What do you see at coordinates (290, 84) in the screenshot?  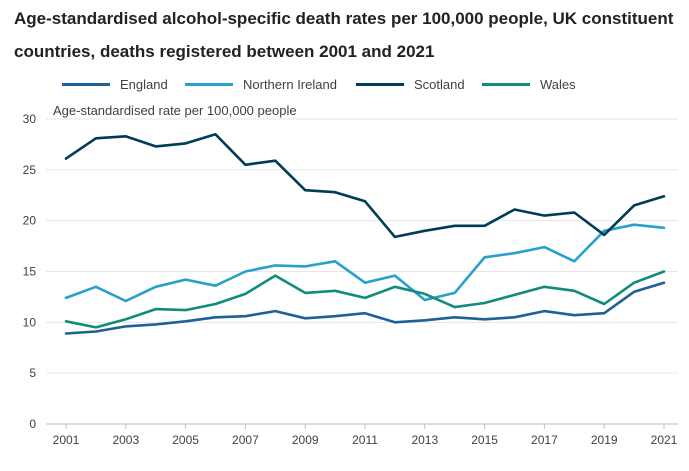 I see `legend-label-northern-ireland: Northern Ireland` at bounding box center [290, 84].